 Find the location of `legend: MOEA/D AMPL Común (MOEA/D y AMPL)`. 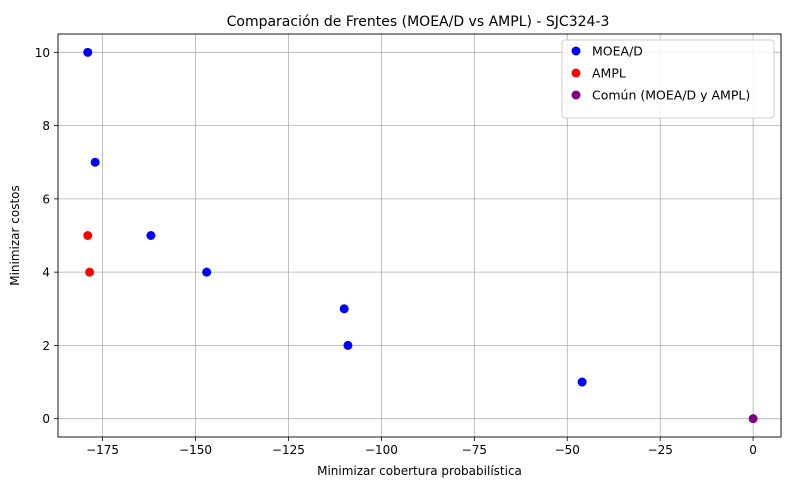

legend: MOEA/D AMPL Común (MOEA/D y AMPL) is located at coordinates (668, 79).